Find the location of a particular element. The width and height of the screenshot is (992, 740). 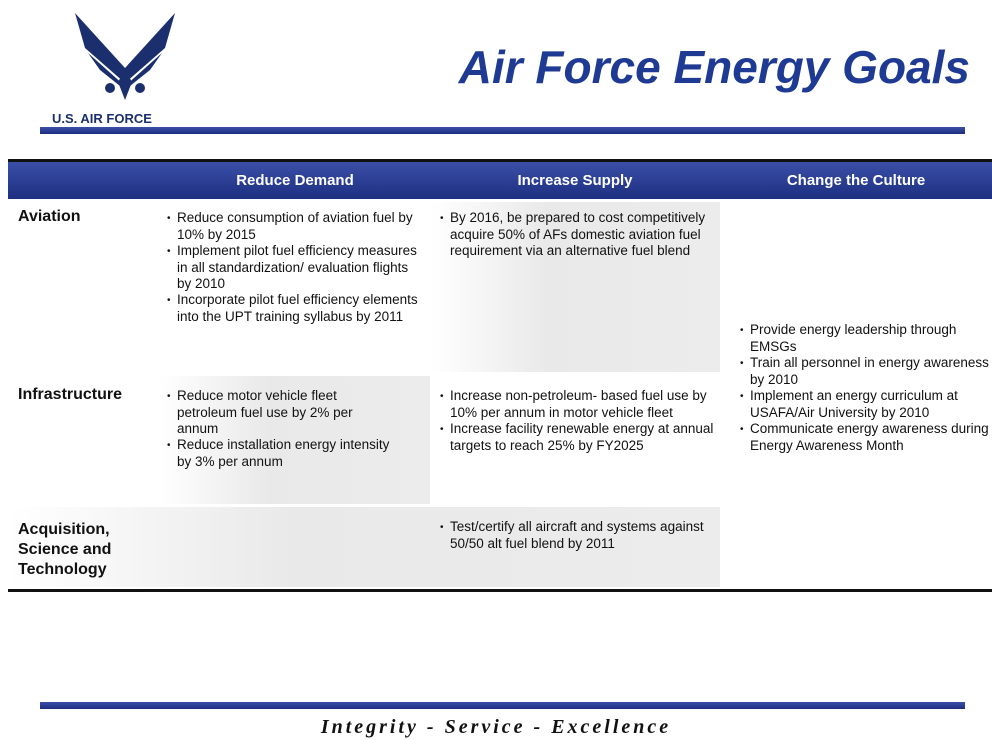

table-header-bar is located at coordinates (500, 180).